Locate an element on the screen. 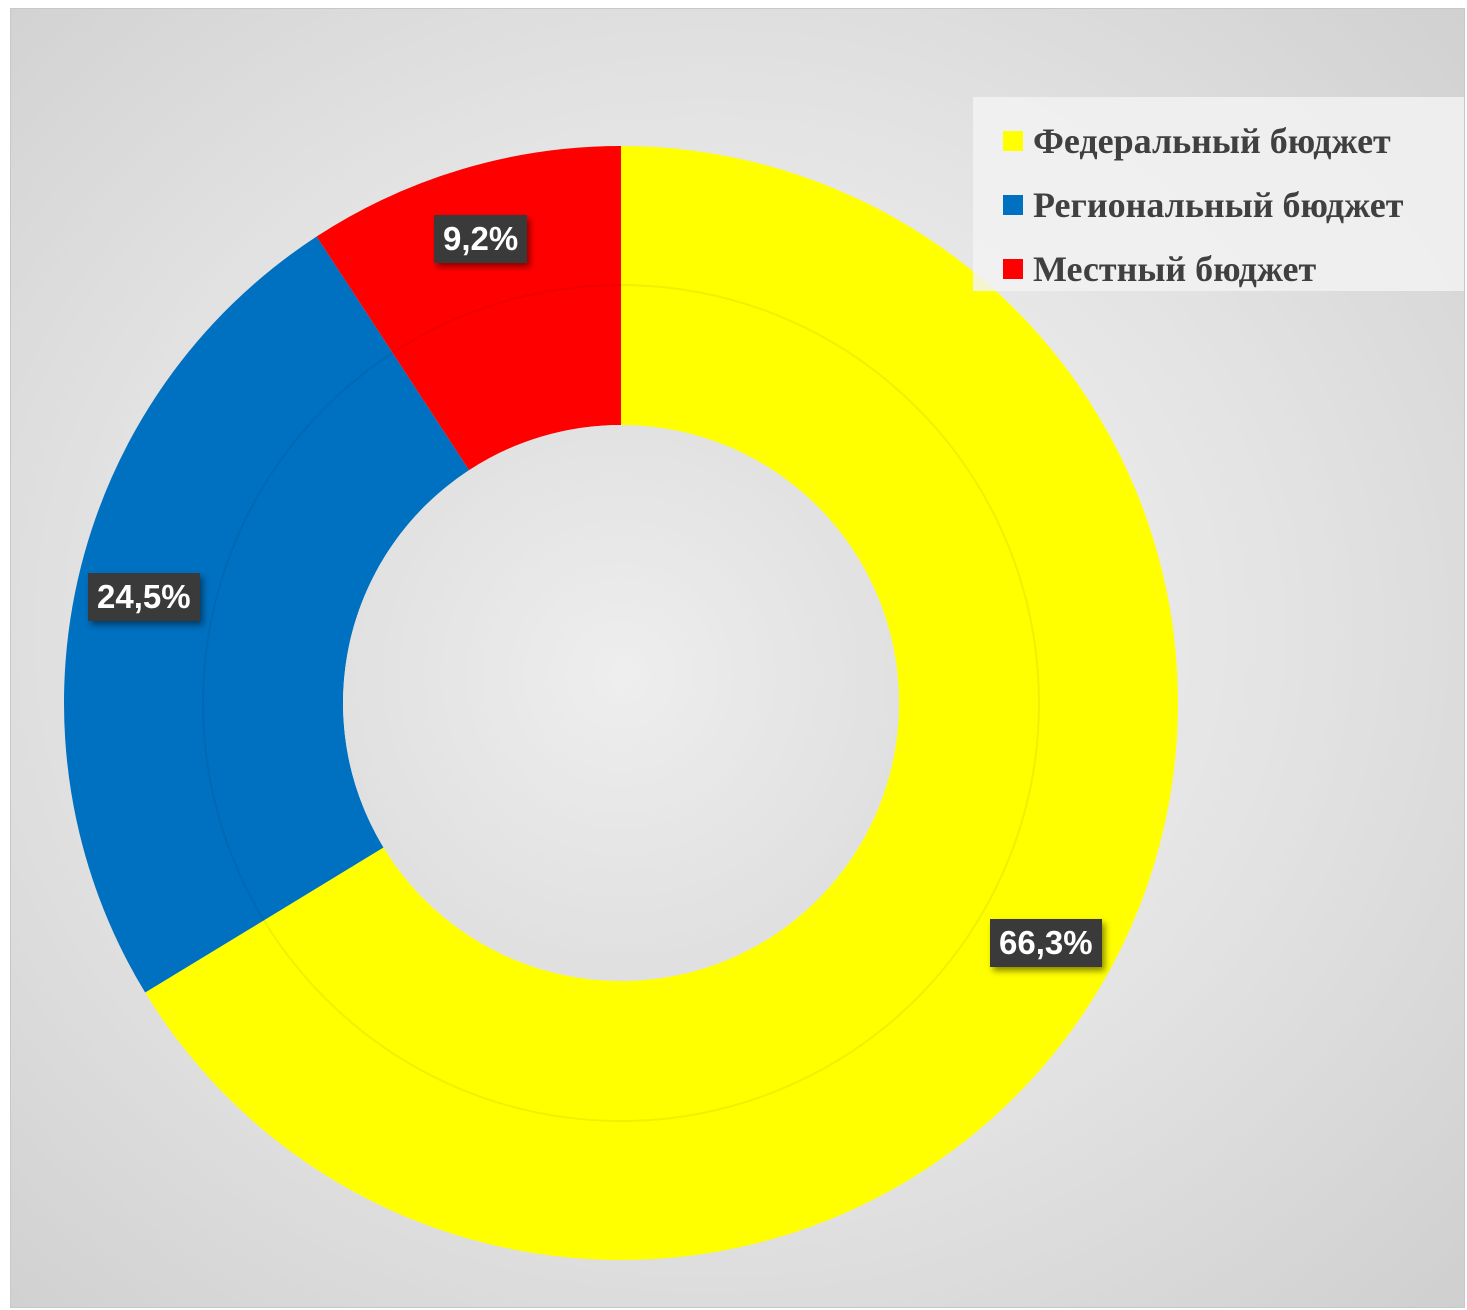 This screenshot has width=1467, height=1310. legend-item-local: Местный бюджет is located at coordinates (1233, 269).